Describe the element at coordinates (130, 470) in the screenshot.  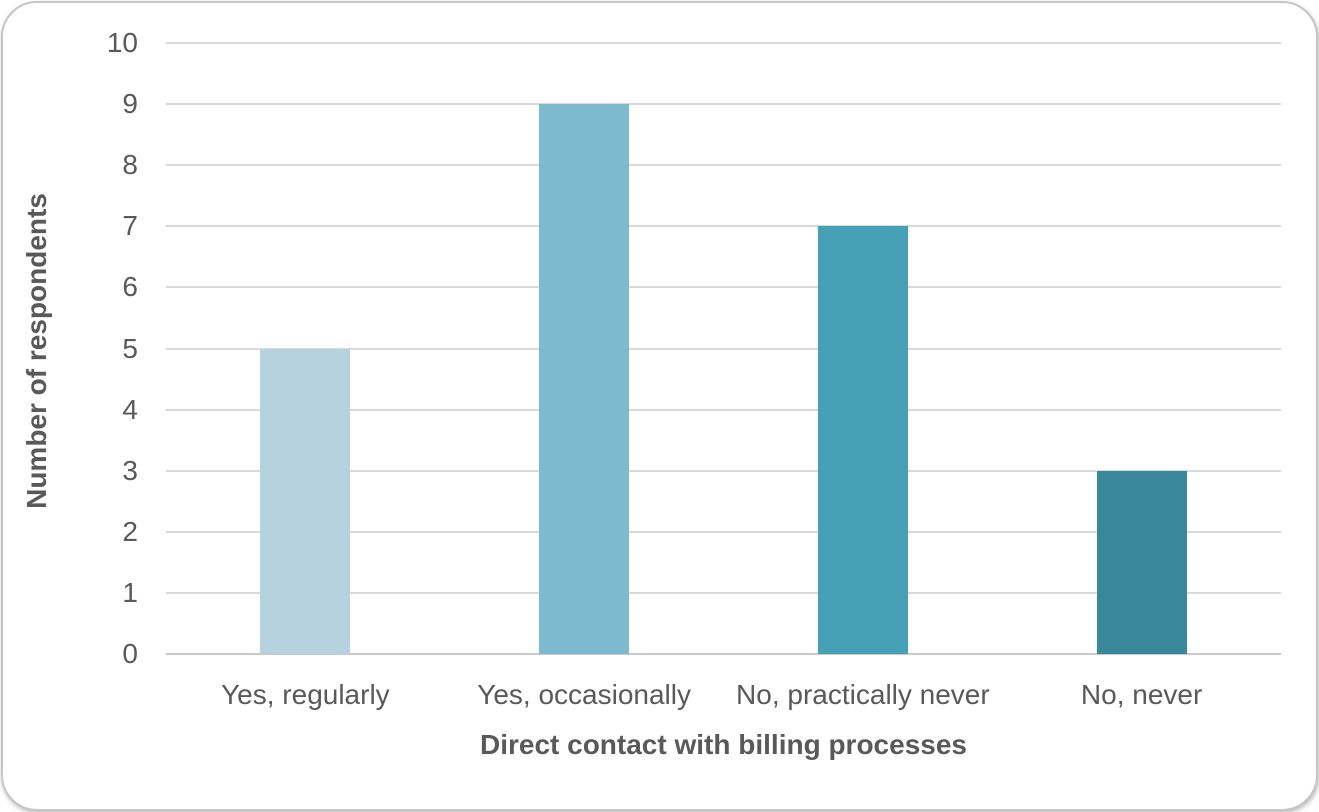
I see `y-tick-label-3: 3` at that location.